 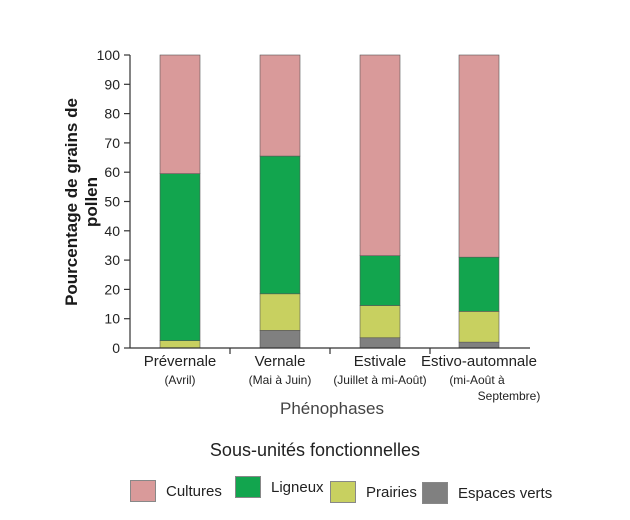 I want to click on x-category-label: Vernale, so click(x=280, y=361).